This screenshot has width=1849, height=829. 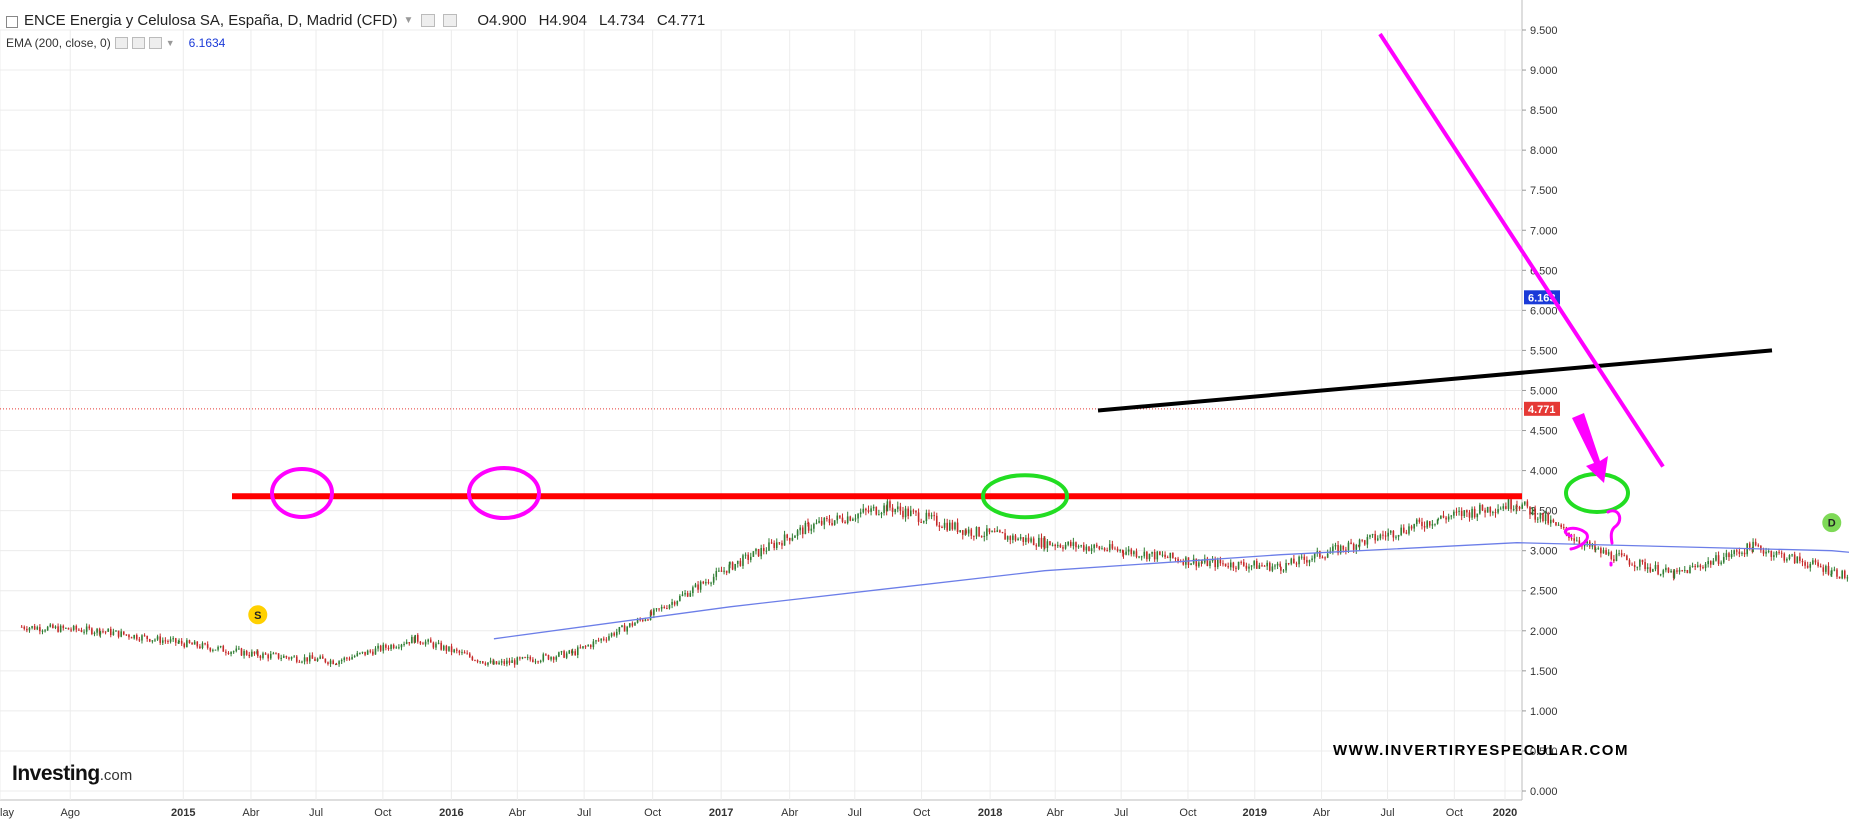 What do you see at coordinates (1544, 231) in the screenshot?
I see `y-tick-label: 7.000` at bounding box center [1544, 231].